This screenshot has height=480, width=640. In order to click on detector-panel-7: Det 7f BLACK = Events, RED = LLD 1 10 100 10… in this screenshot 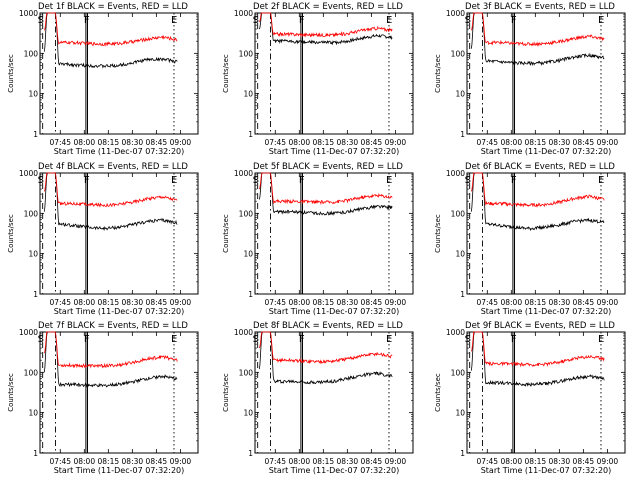, I will do `click(103, 398)`.